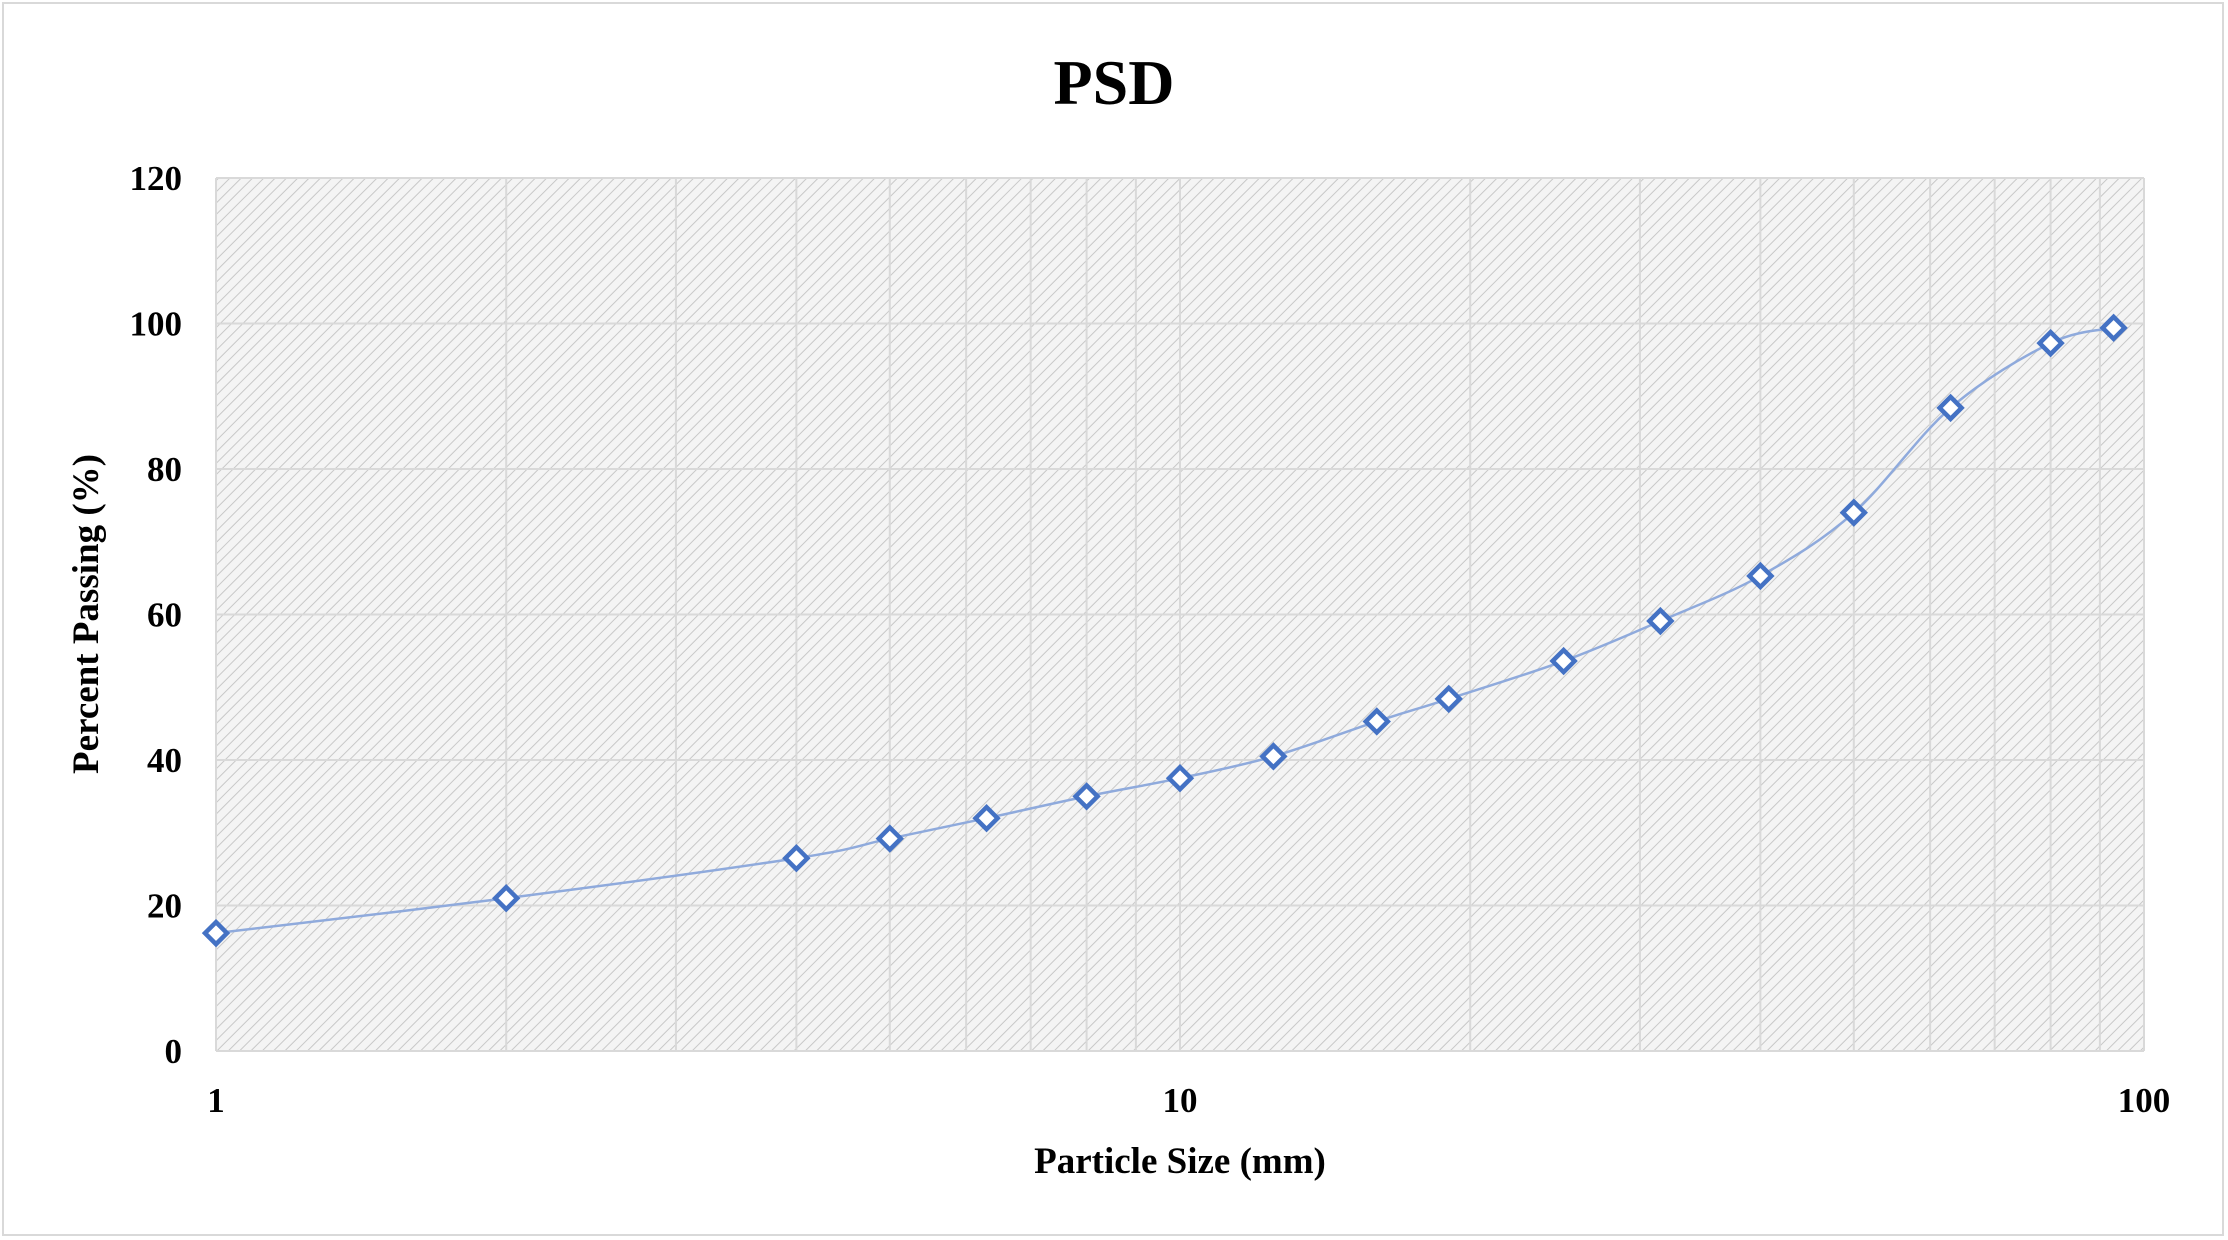 The height and width of the screenshot is (1240, 2228). Describe the element at coordinates (1180, 1161) in the screenshot. I see `x-axis-title: Particle Size (mm)` at that location.